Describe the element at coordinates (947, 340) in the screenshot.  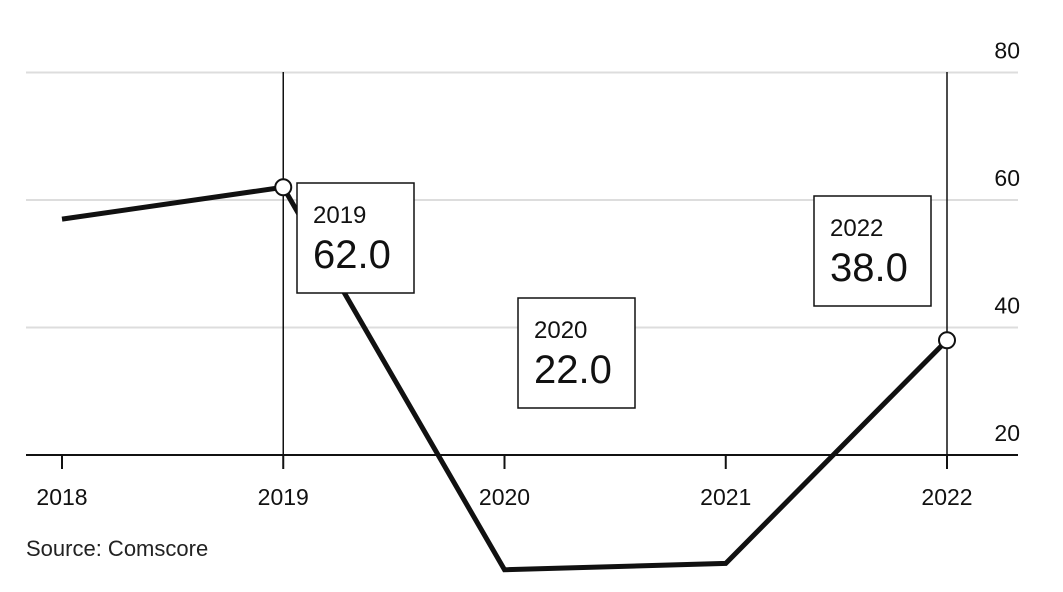
I see `marker-2022` at that location.